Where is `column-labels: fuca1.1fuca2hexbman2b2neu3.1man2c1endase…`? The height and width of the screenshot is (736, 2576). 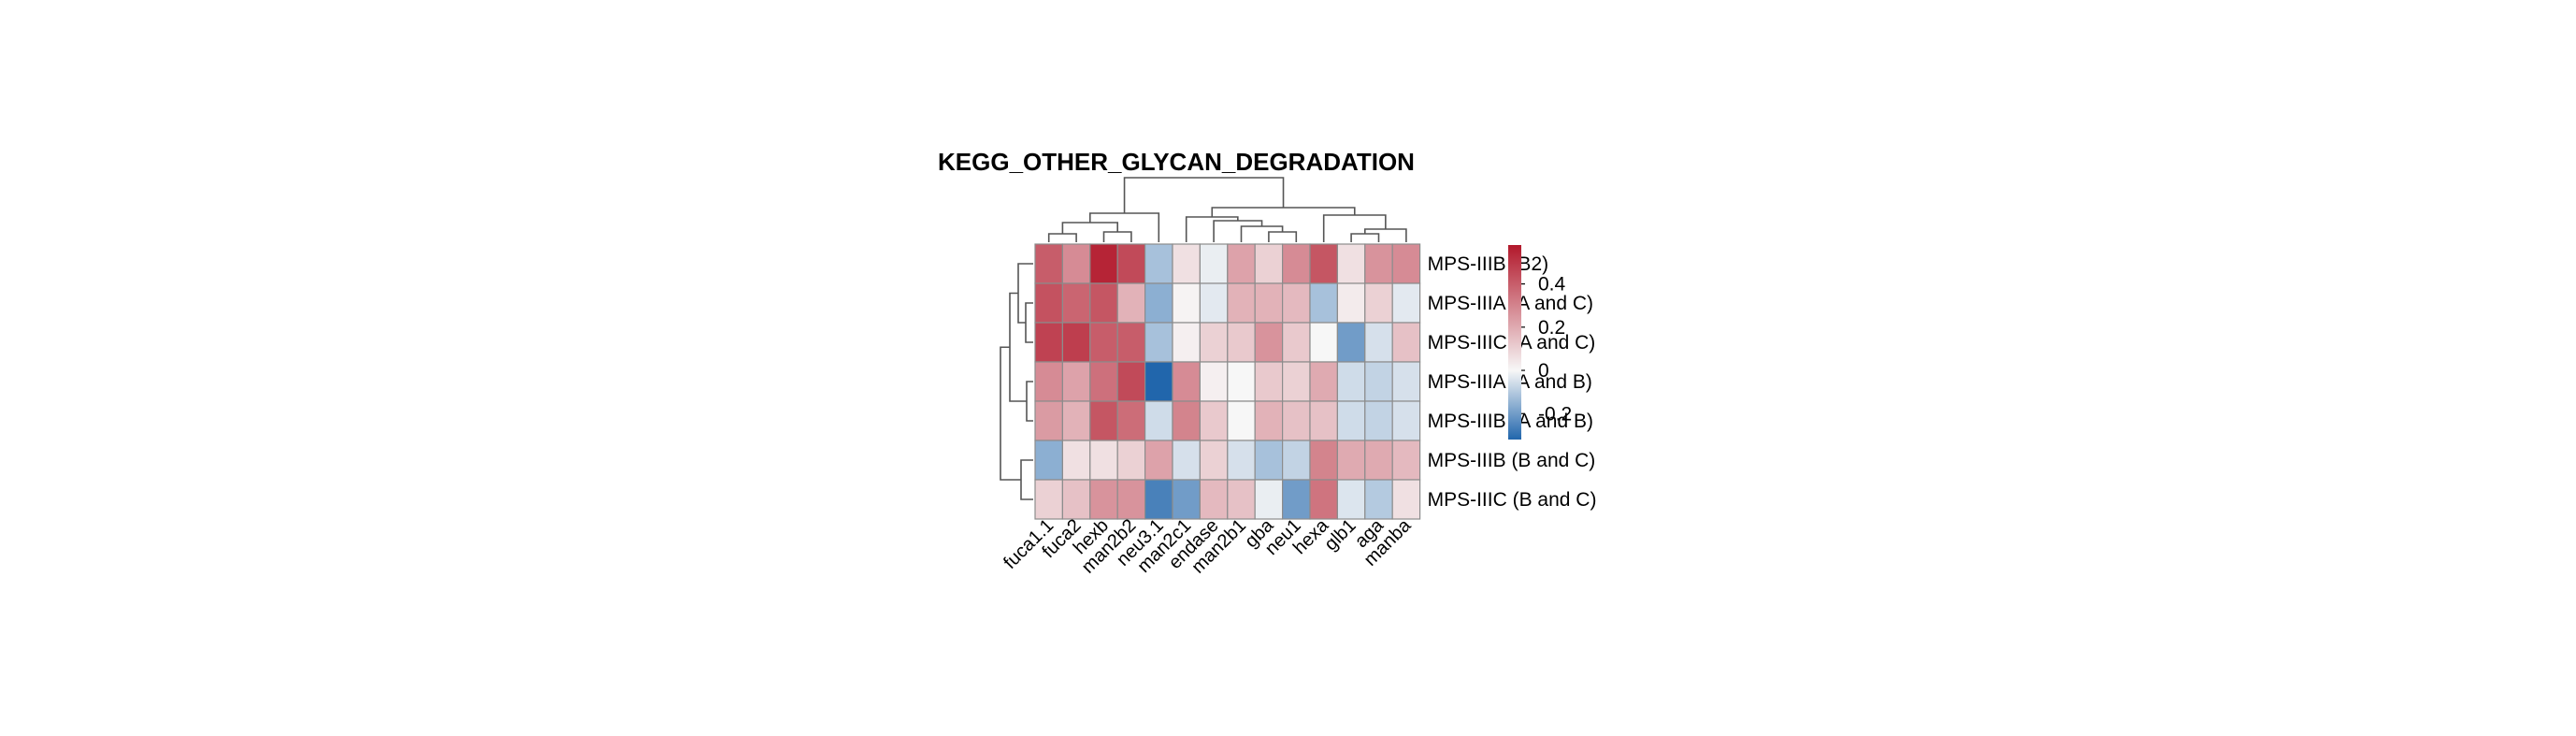
column-labels: fuca1.1fuca2hexbman2b2neu3.1man2c1endase… is located at coordinates (1208, 545).